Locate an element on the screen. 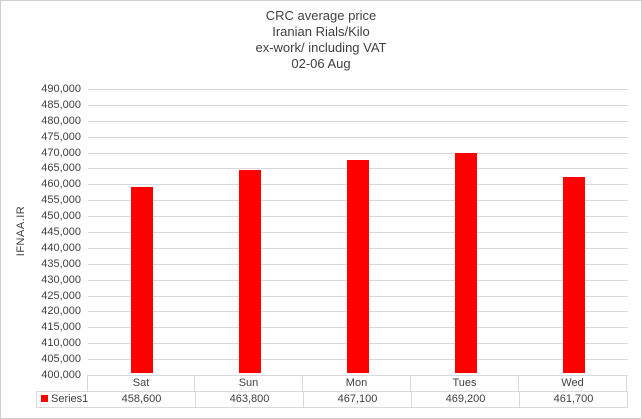  chart-title-line: ex-work/ including VAT is located at coordinates (321, 47).